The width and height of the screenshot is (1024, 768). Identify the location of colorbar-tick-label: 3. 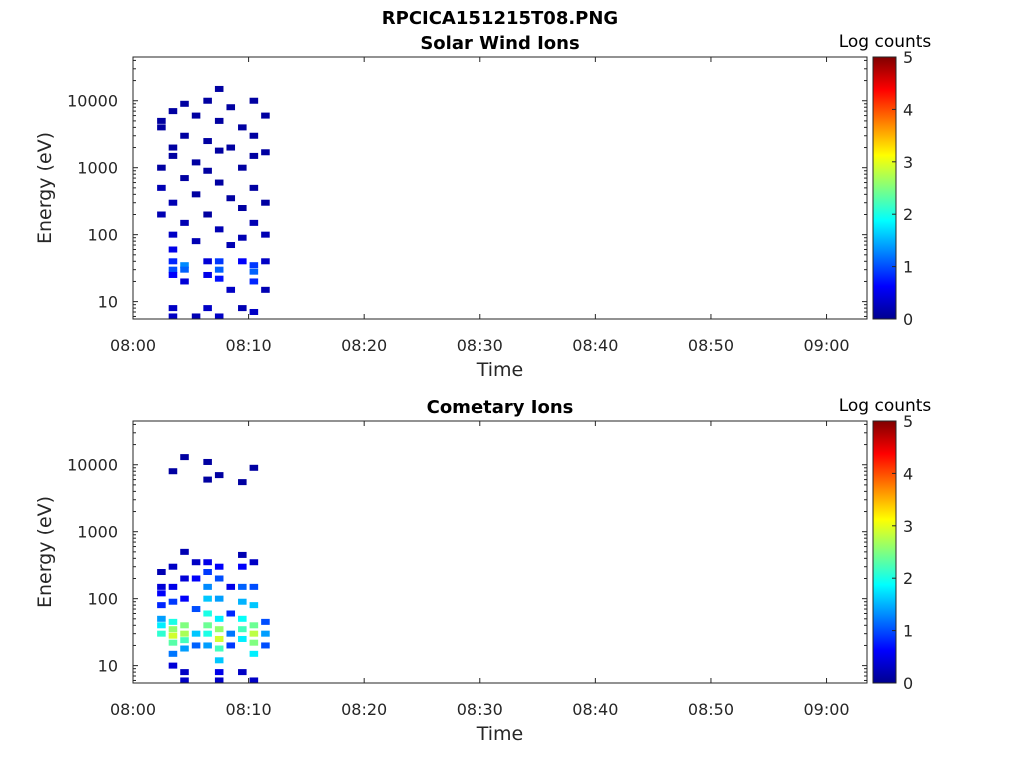
(908, 526).